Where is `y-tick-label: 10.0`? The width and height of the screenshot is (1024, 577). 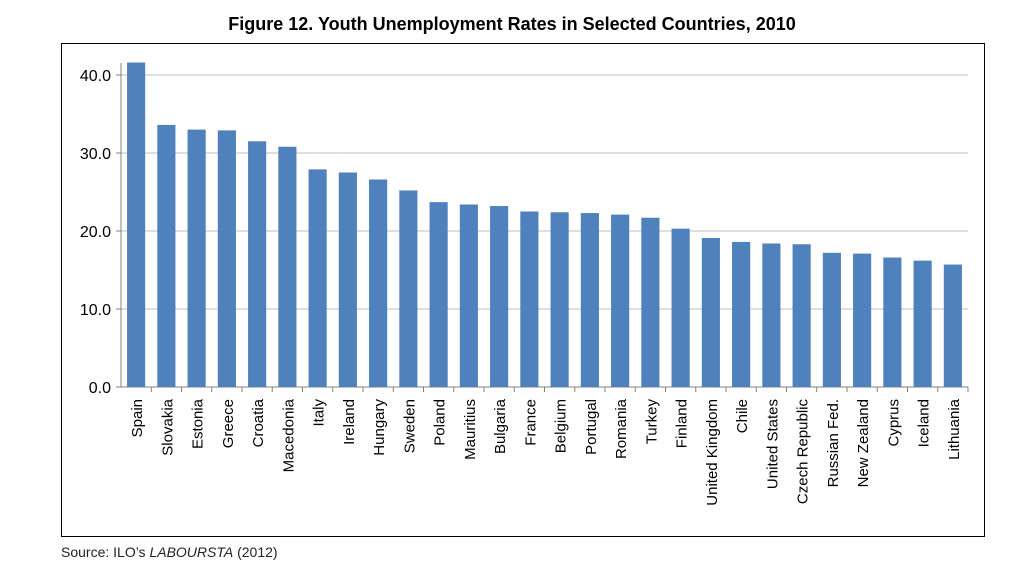 y-tick-label: 10.0 is located at coordinates (95, 310).